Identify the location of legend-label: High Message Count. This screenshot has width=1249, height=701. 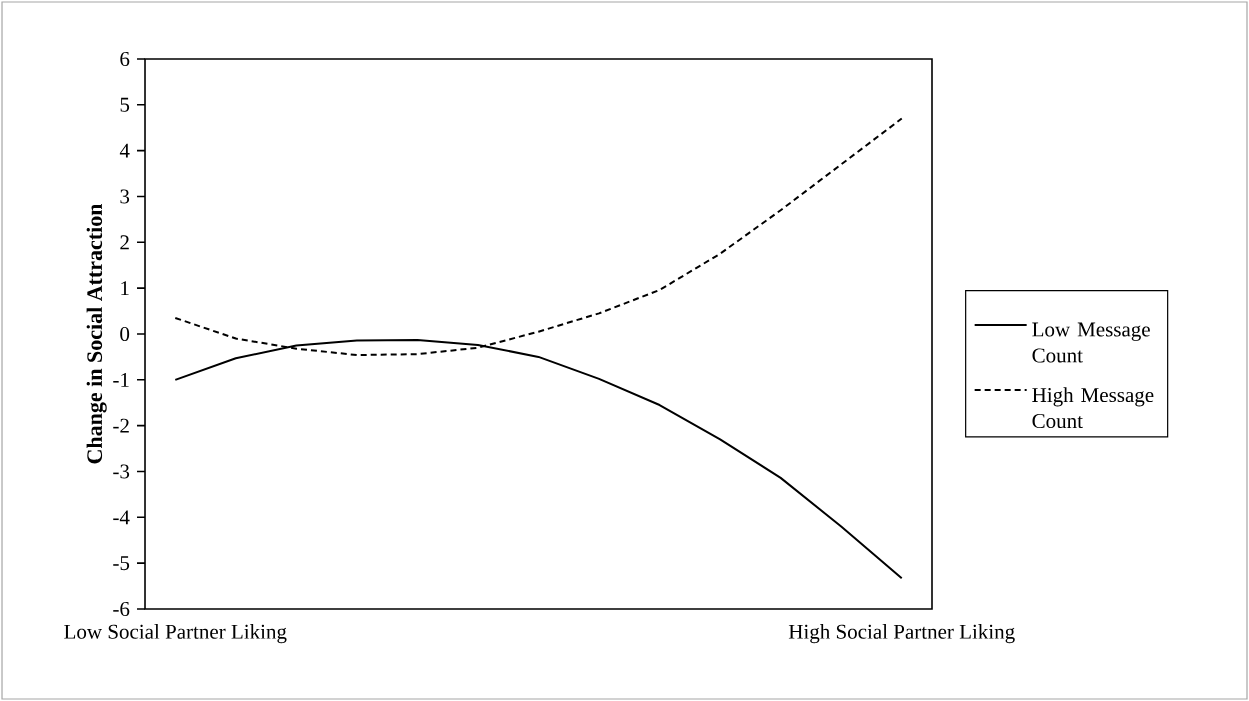
(1093, 408).